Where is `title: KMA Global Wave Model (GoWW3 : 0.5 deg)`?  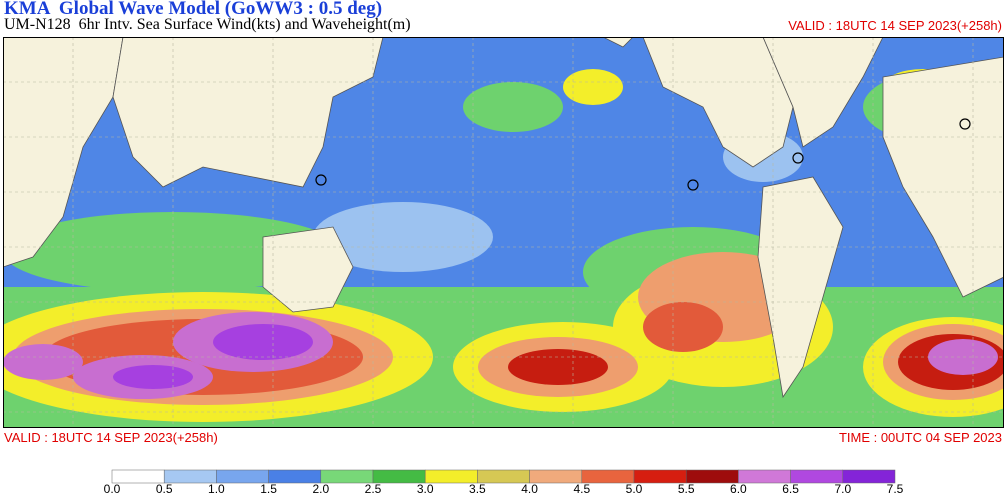 title: KMA Global Wave Model (GoWW3 : 0.5 deg) is located at coordinates (193, 9).